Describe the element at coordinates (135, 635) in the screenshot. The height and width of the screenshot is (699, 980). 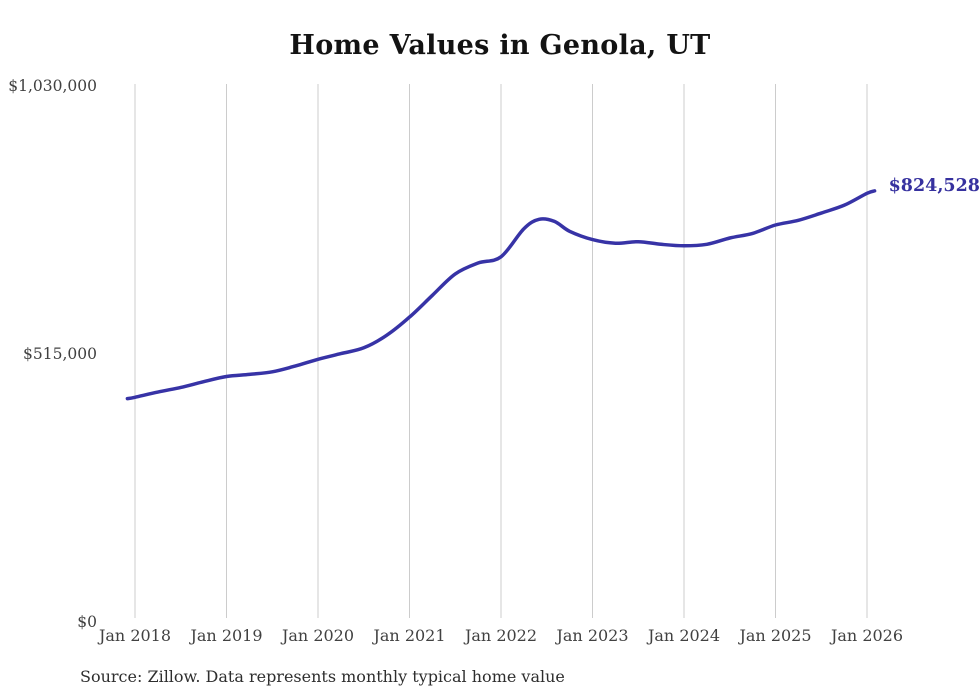
I see `x-axis-tick-label: Jan 2018` at that location.